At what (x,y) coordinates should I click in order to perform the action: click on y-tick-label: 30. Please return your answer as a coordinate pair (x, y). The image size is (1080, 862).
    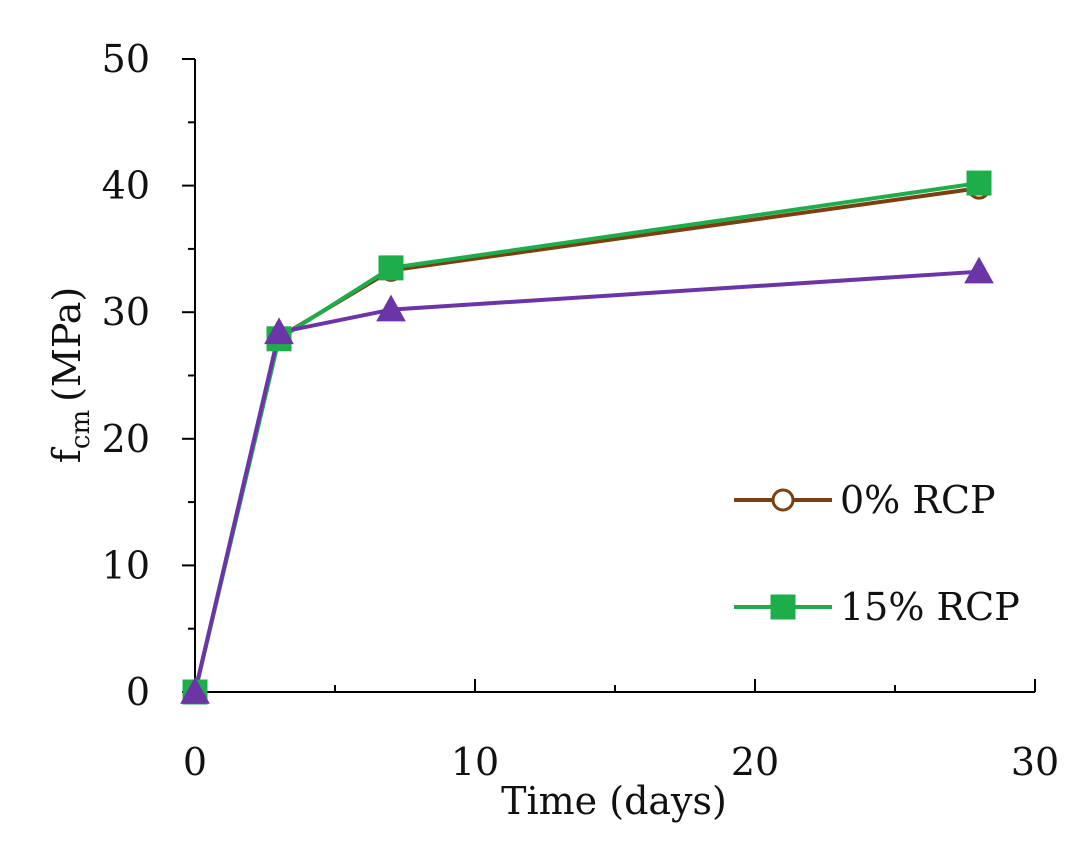
    Looking at the image, I should click on (126, 312).